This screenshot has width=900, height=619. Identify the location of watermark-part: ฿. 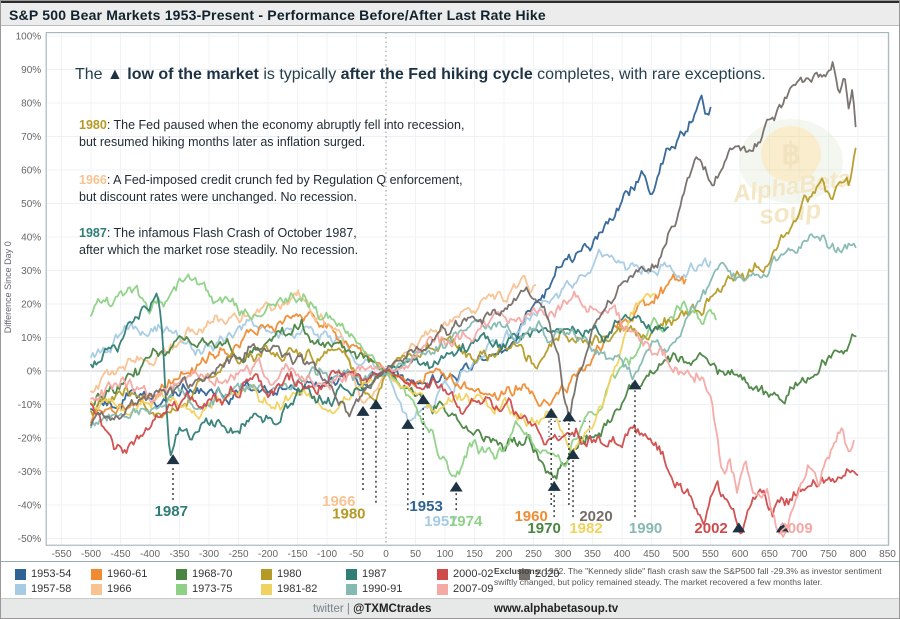
(790, 154).